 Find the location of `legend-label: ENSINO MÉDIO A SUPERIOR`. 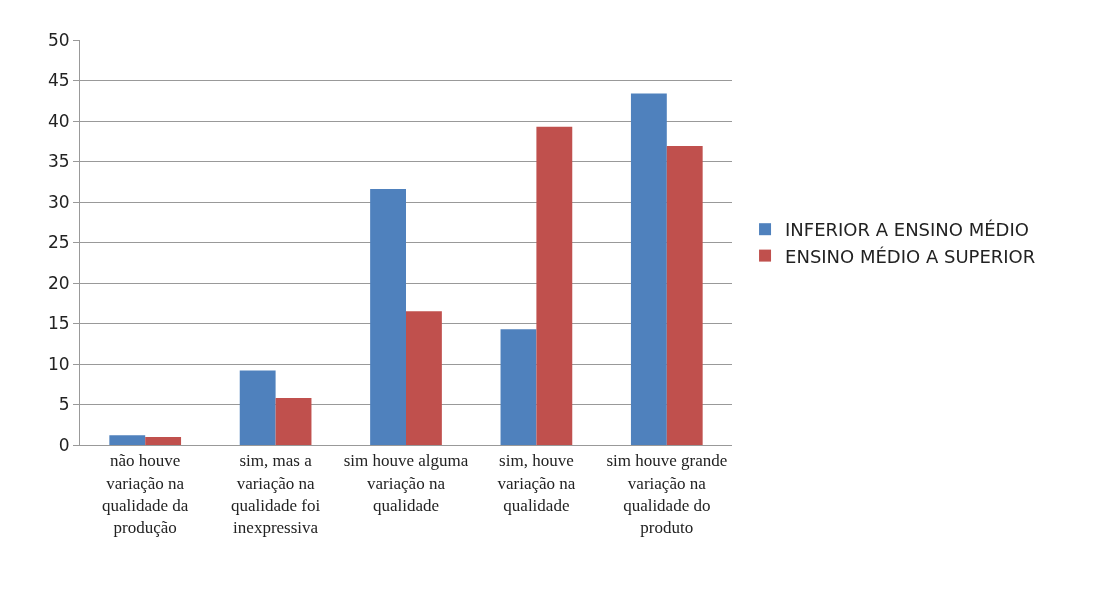

legend-label: ENSINO MÉDIO A SUPERIOR is located at coordinates (910, 256).